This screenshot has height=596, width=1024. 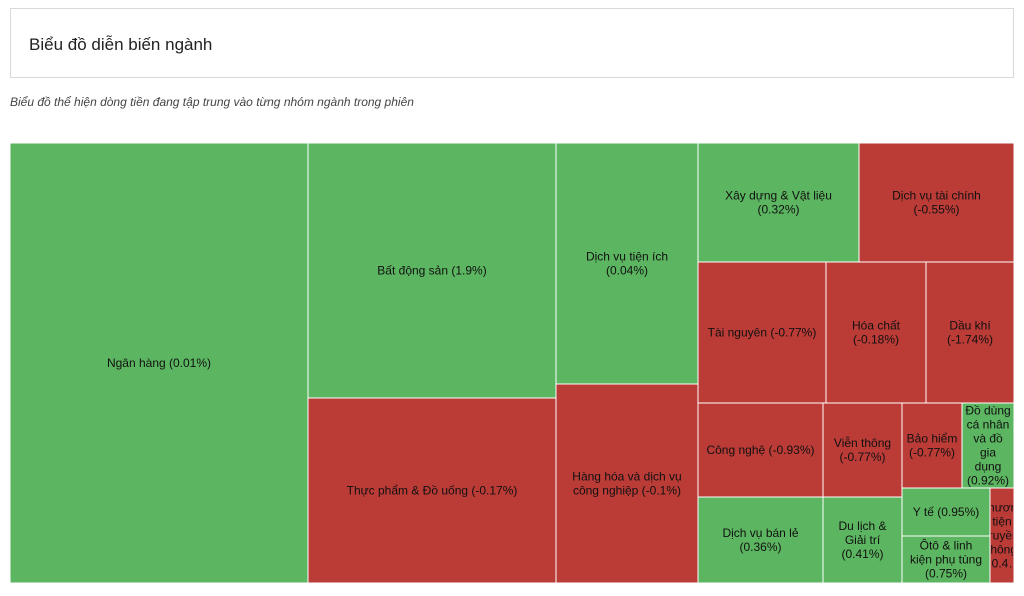 I want to click on treemap-cell: Du lịch & Giải trí (0.41%), so click(x=862, y=540).